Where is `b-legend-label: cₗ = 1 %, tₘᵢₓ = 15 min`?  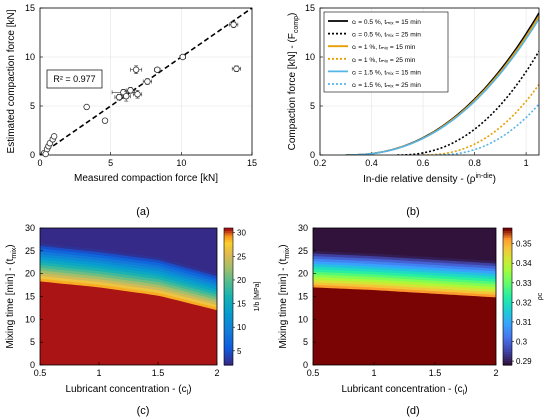 b-legend-label: cₗ = 1 %, tₘᵢₓ = 15 min is located at coordinates (384, 47).